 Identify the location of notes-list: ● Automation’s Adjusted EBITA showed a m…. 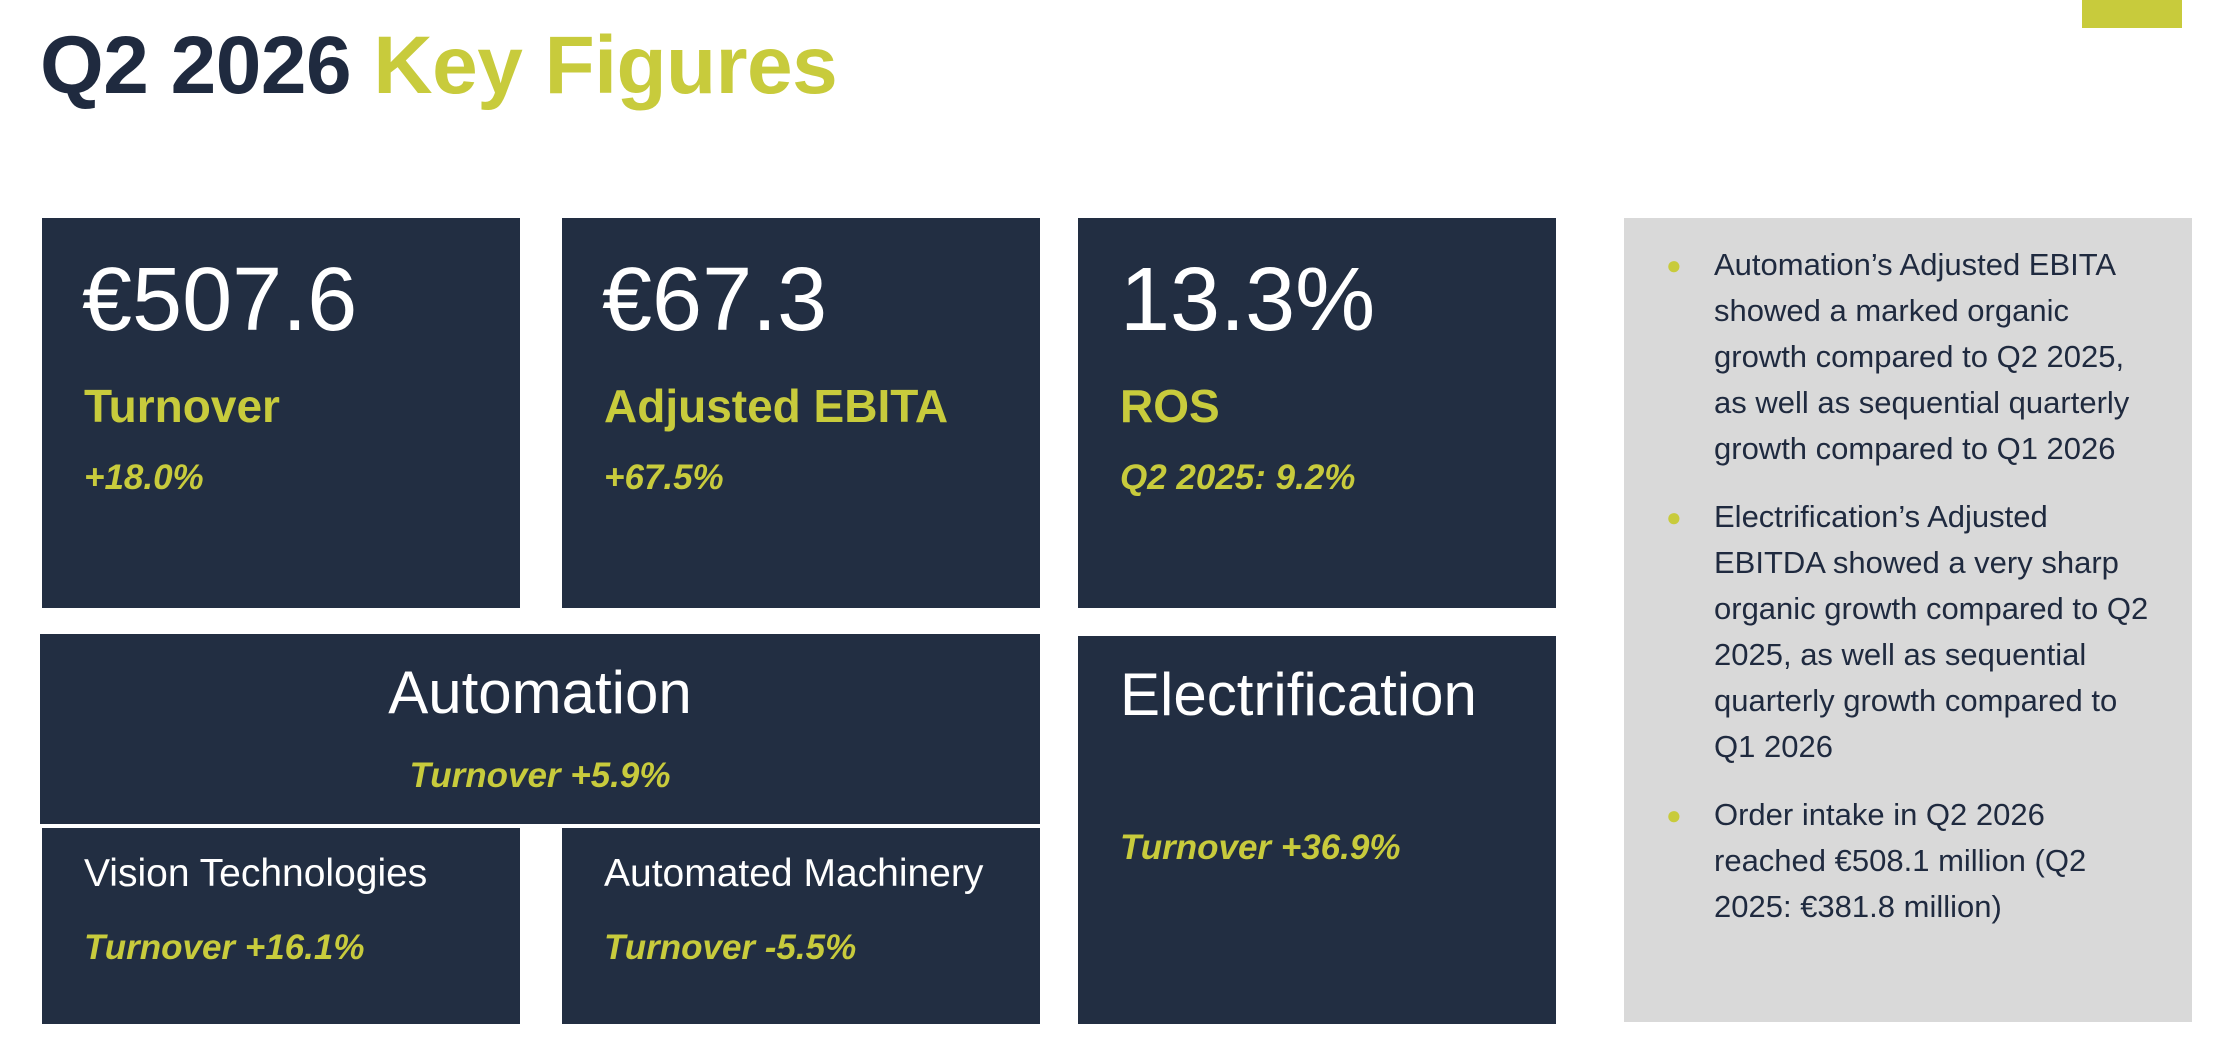
(1909, 586).